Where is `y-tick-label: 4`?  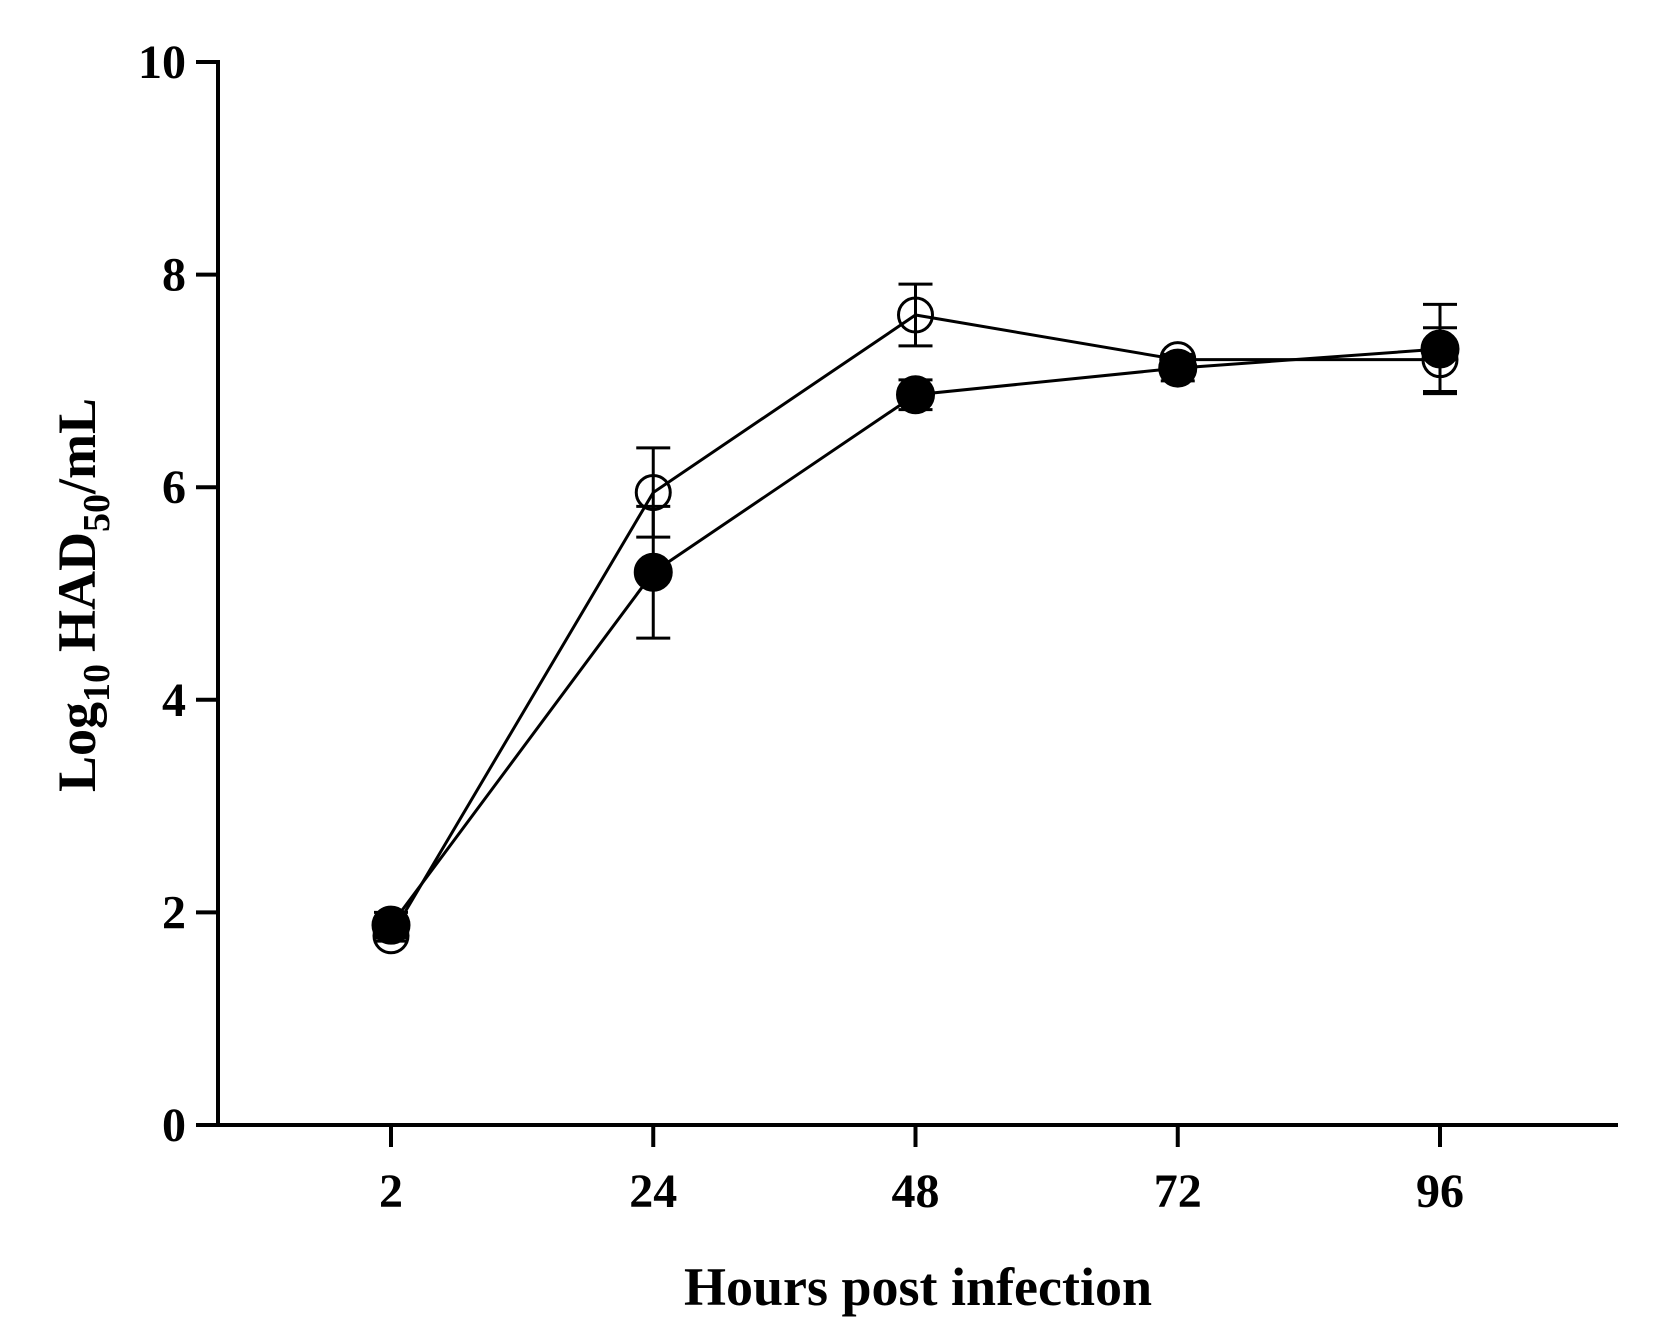 y-tick-label: 4 is located at coordinates (174, 700).